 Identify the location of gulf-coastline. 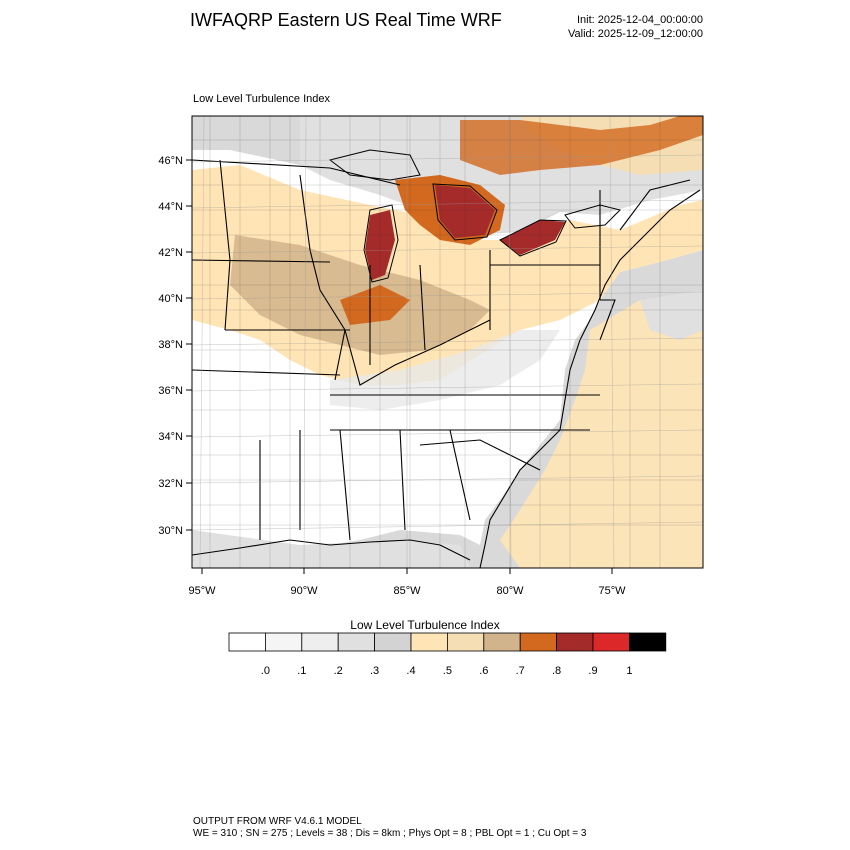
(331, 550).